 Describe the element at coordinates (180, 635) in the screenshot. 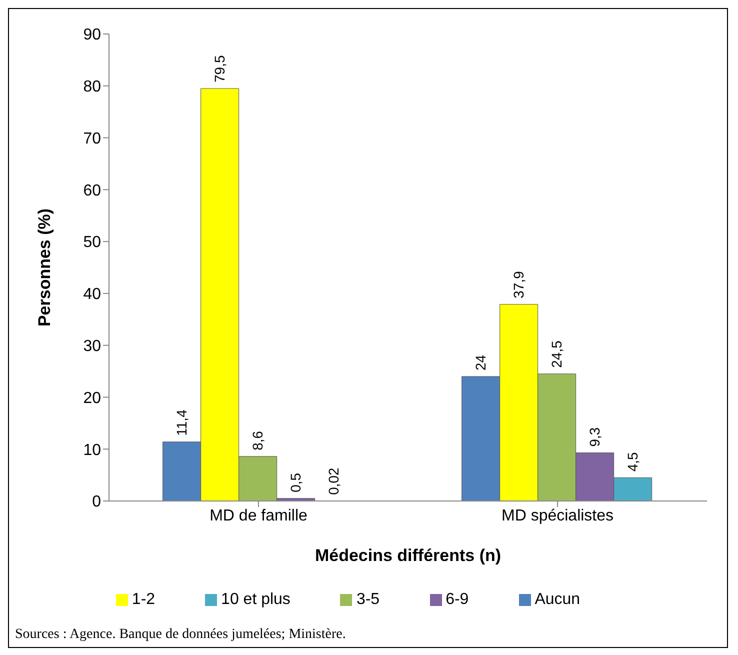

I see `source-note: Sources : Agence. Banque de données jumelées; Ministère.` at that location.